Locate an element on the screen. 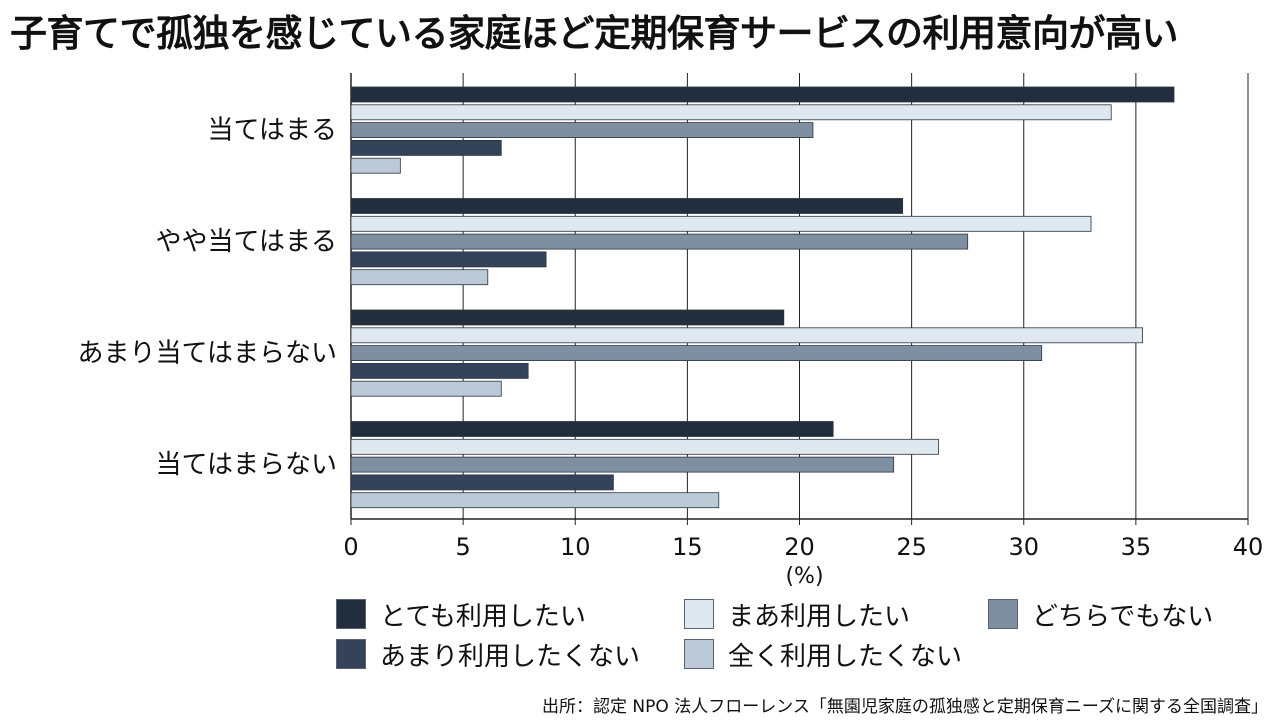 This screenshot has height=720, width=1280. legend-item-somewhat-willing: まあ利用したい is located at coordinates (797, 614).